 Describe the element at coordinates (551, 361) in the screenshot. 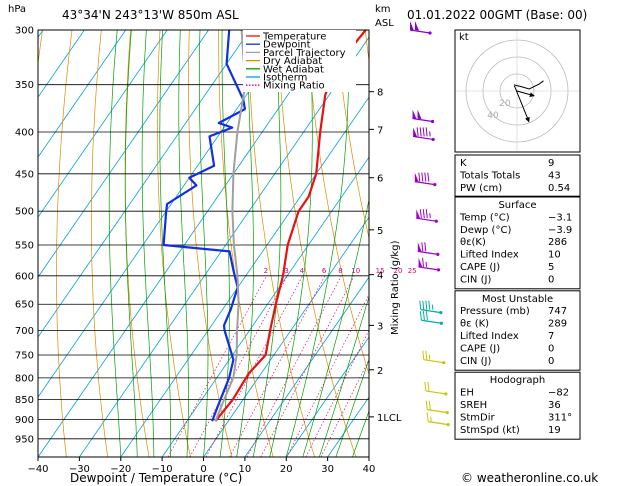

I see `most-unstable-value: 0` at that location.